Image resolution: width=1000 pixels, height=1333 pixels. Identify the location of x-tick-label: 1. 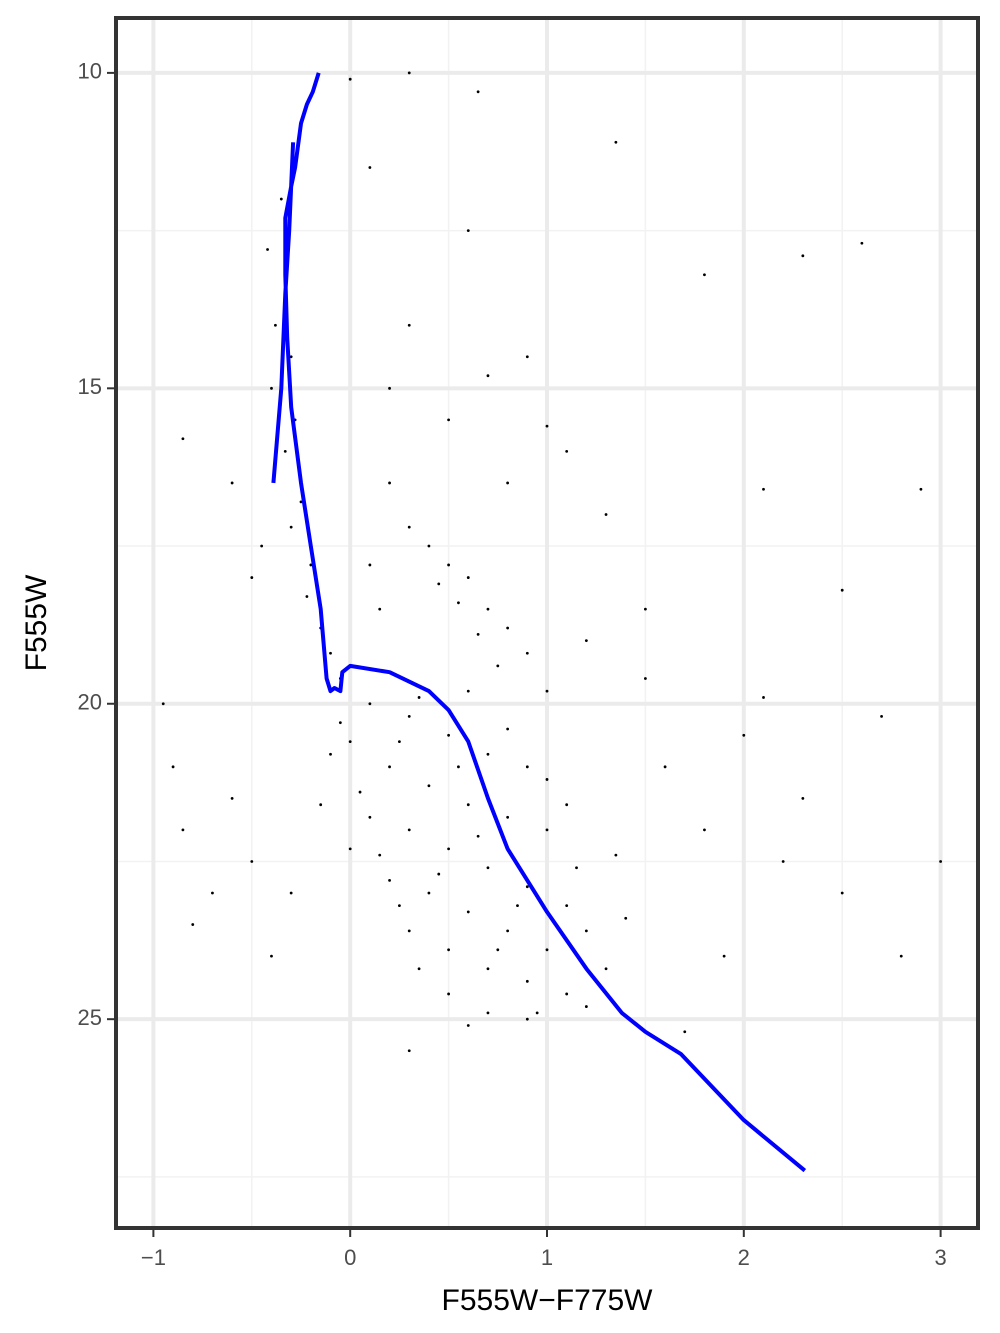
(547, 1257).